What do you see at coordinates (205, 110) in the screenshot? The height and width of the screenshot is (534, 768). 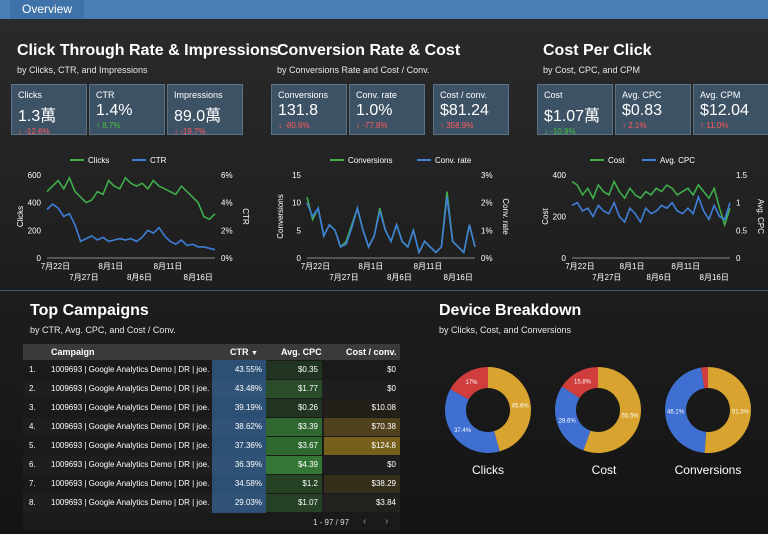 I see `kpi-card-impressions: Impressions 89.0萬 ↓ -19.7%` at bounding box center [205, 110].